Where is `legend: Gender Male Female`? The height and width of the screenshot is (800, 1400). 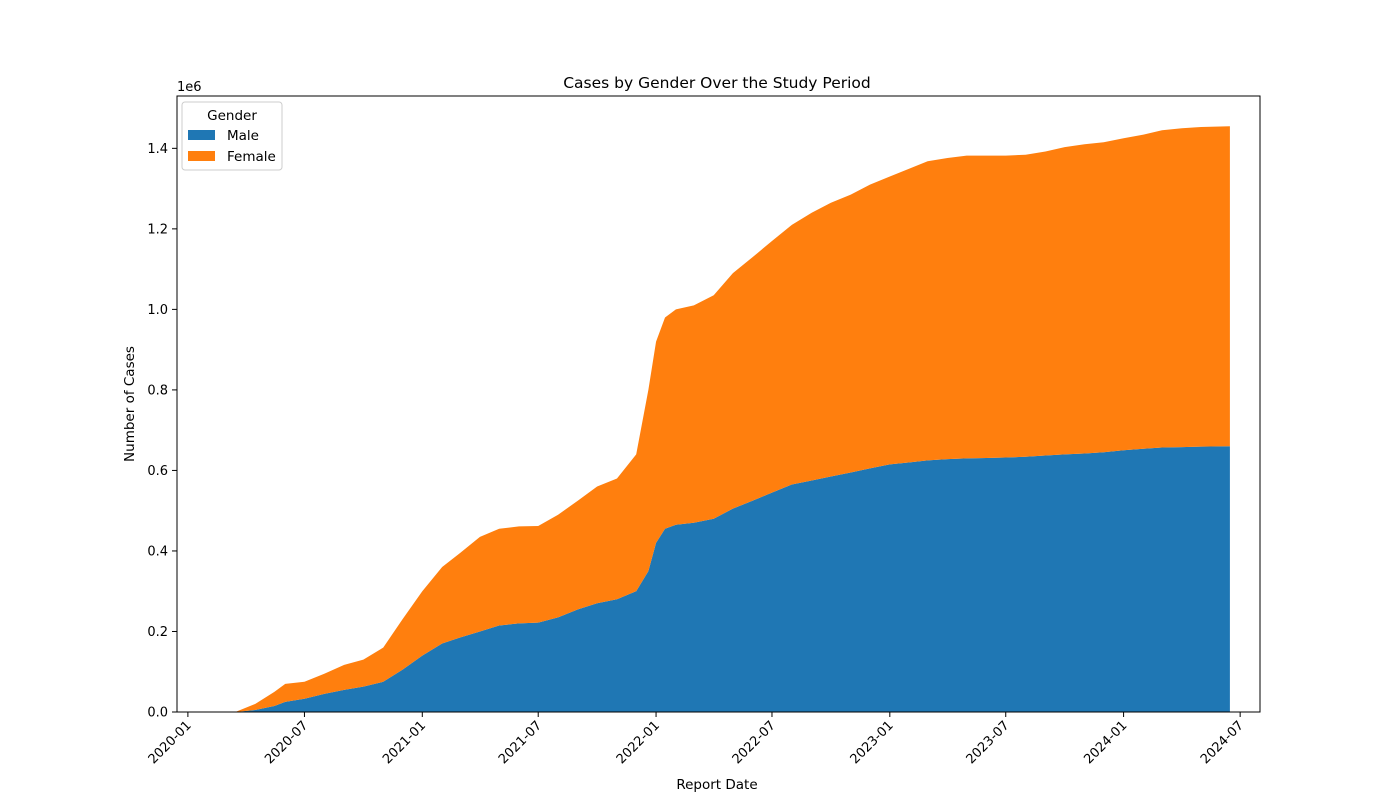
legend: Gender Male Female is located at coordinates (232, 136).